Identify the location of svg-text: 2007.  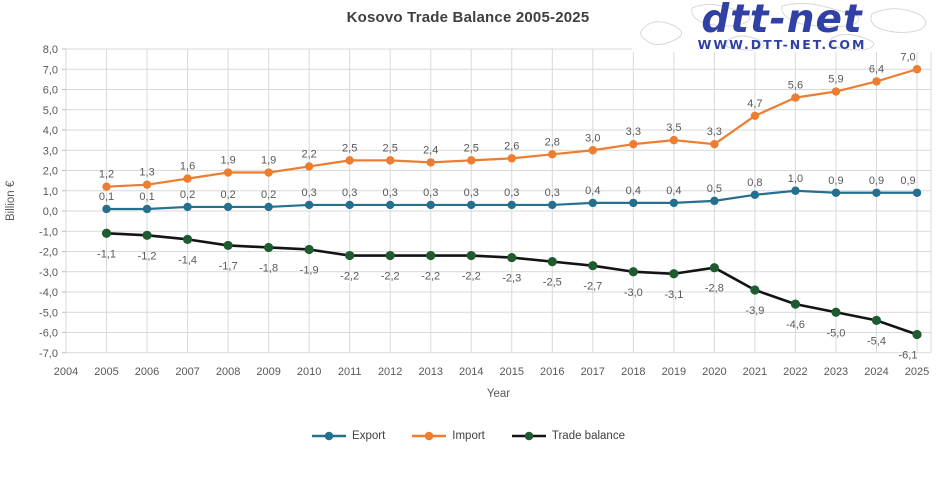
(187, 372).